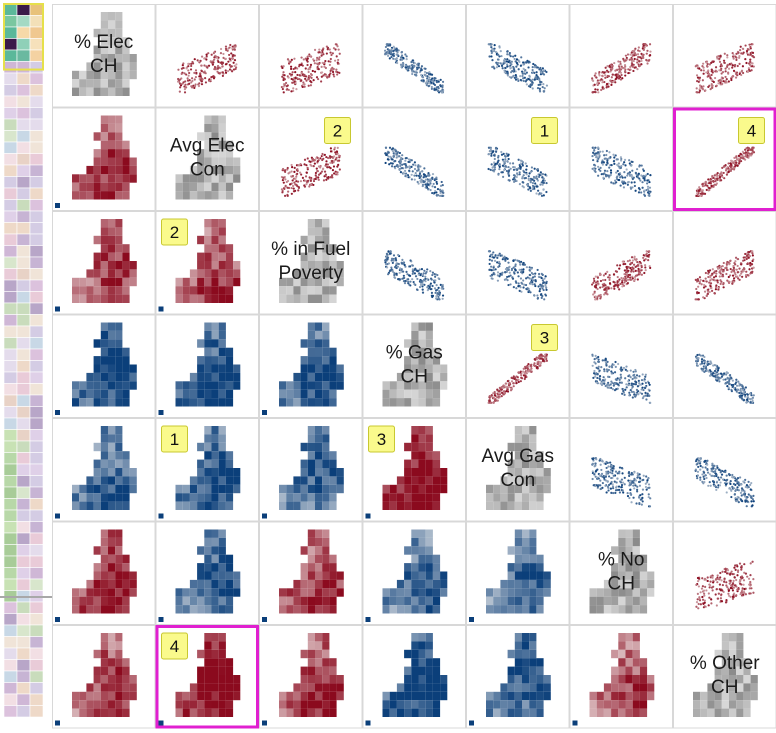  What do you see at coordinates (57, 309) in the screenshot?
I see `map-legend-swatch` at bounding box center [57, 309].